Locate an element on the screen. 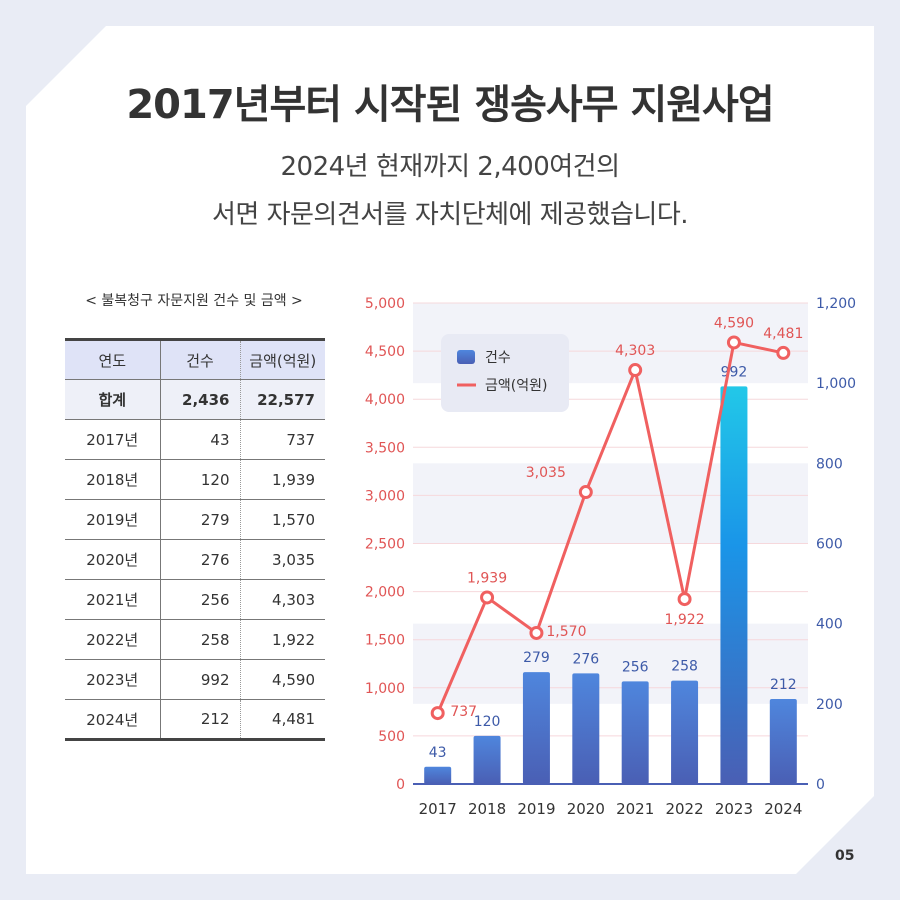  row-amount: 737 is located at coordinates (282, 439).